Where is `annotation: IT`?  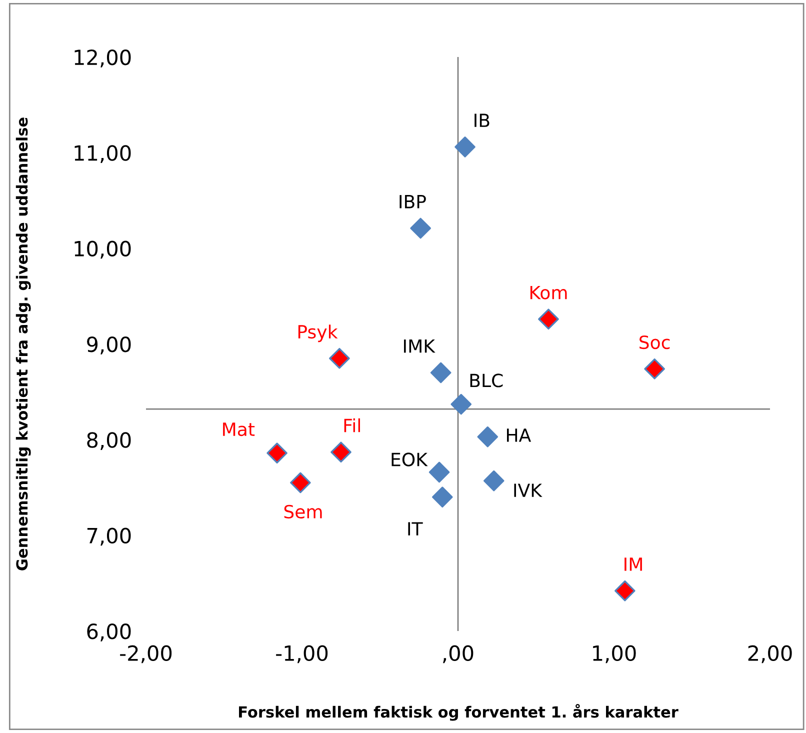
annotation: IT is located at coordinates (415, 529).